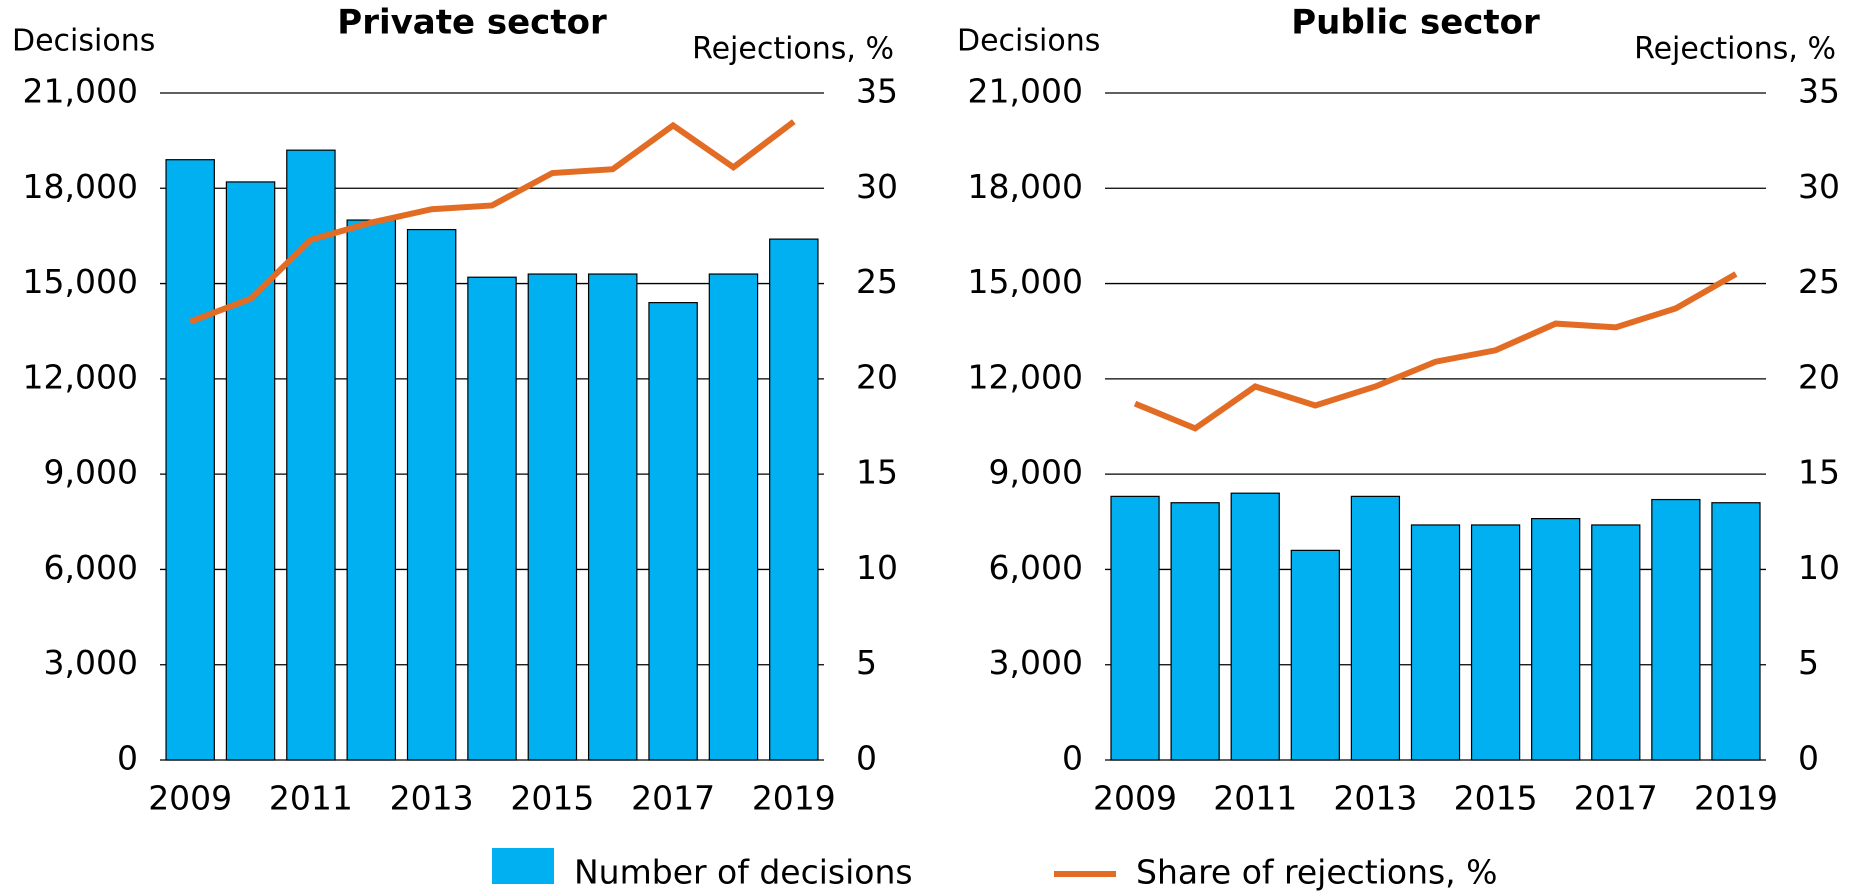 This screenshot has height=896, width=1853. Describe the element at coordinates (523, 866) in the screenshot. I see `legend-swatch` at that location.